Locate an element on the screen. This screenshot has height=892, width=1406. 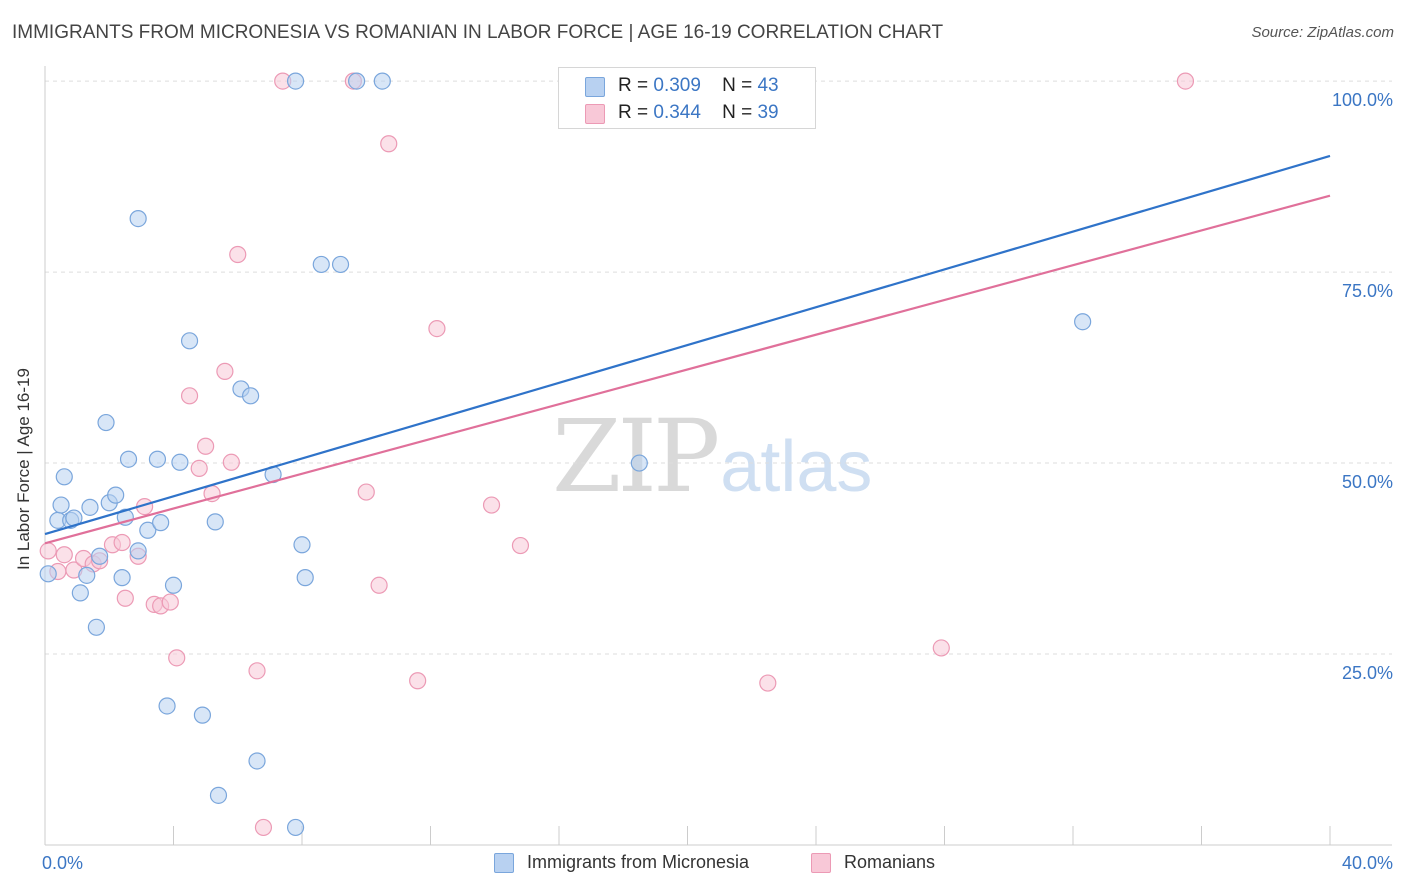
source-credit: Source: ZipAtlas.com is located at coordinates (1322, 32).